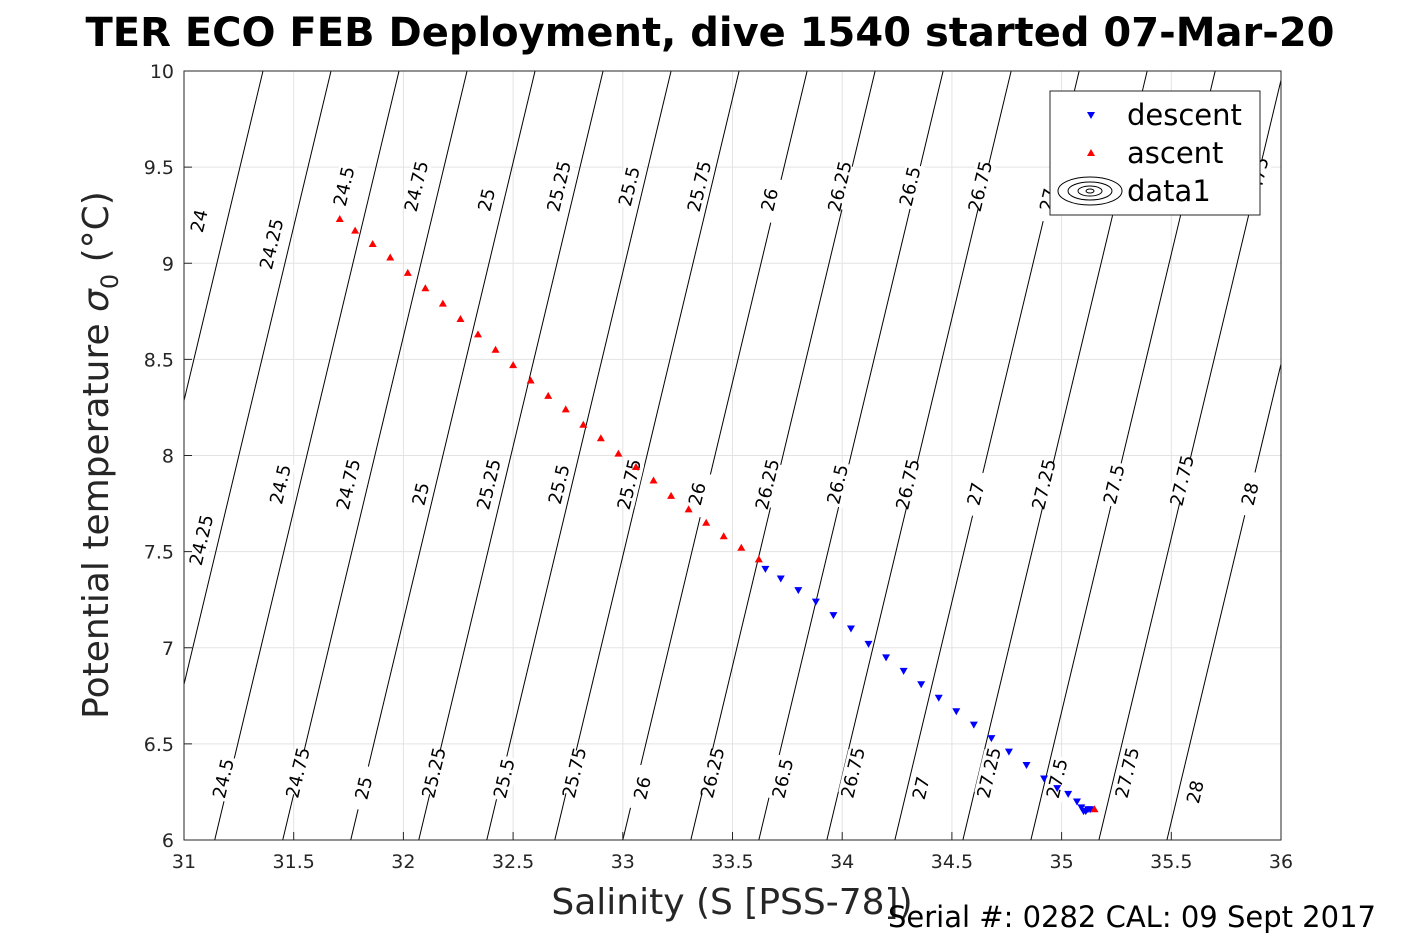 The height and width of the screenshot is (945, 1417). I want to click on x-tick-label: 36, so click(1281, 862).